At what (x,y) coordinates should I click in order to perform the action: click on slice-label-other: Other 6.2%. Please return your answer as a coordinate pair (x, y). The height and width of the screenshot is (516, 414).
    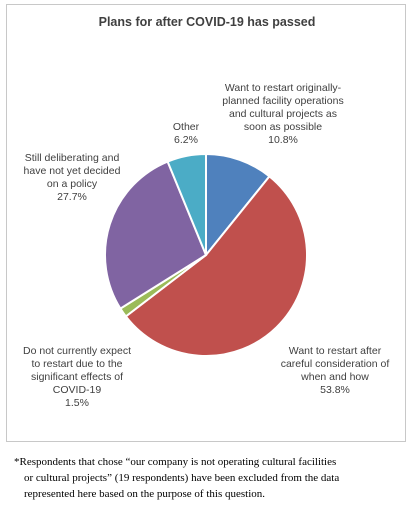
    Looking at the image, I should click on (186, 133).